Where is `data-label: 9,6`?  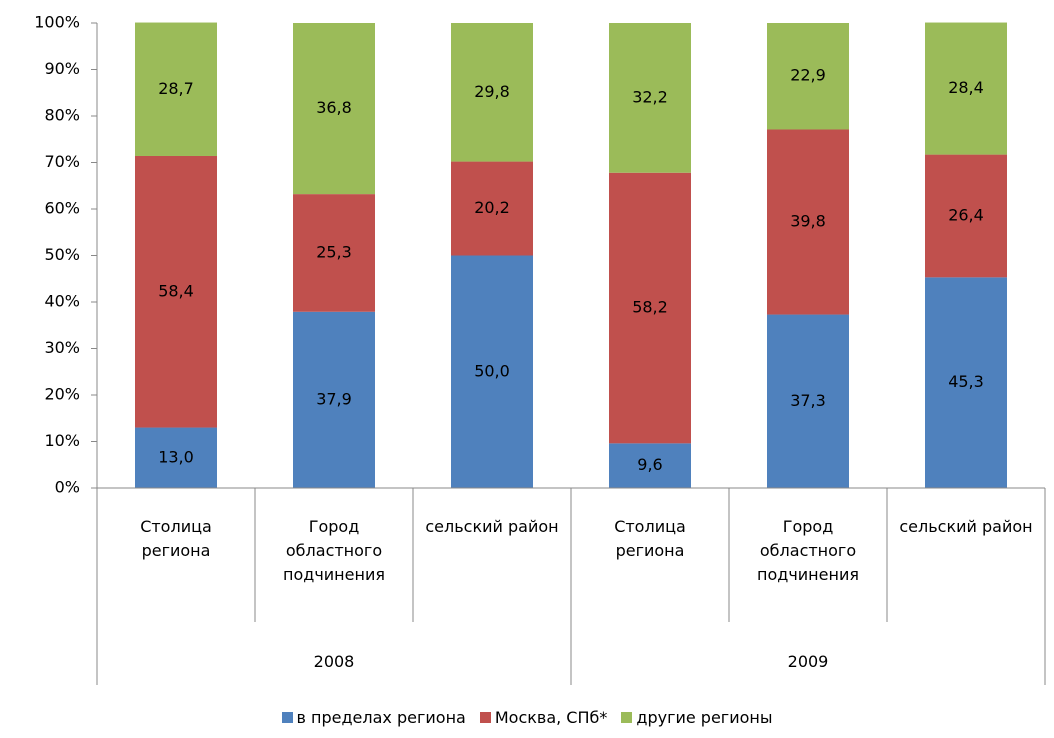 data-label: 9,6 is located at coordinates (649, 464).